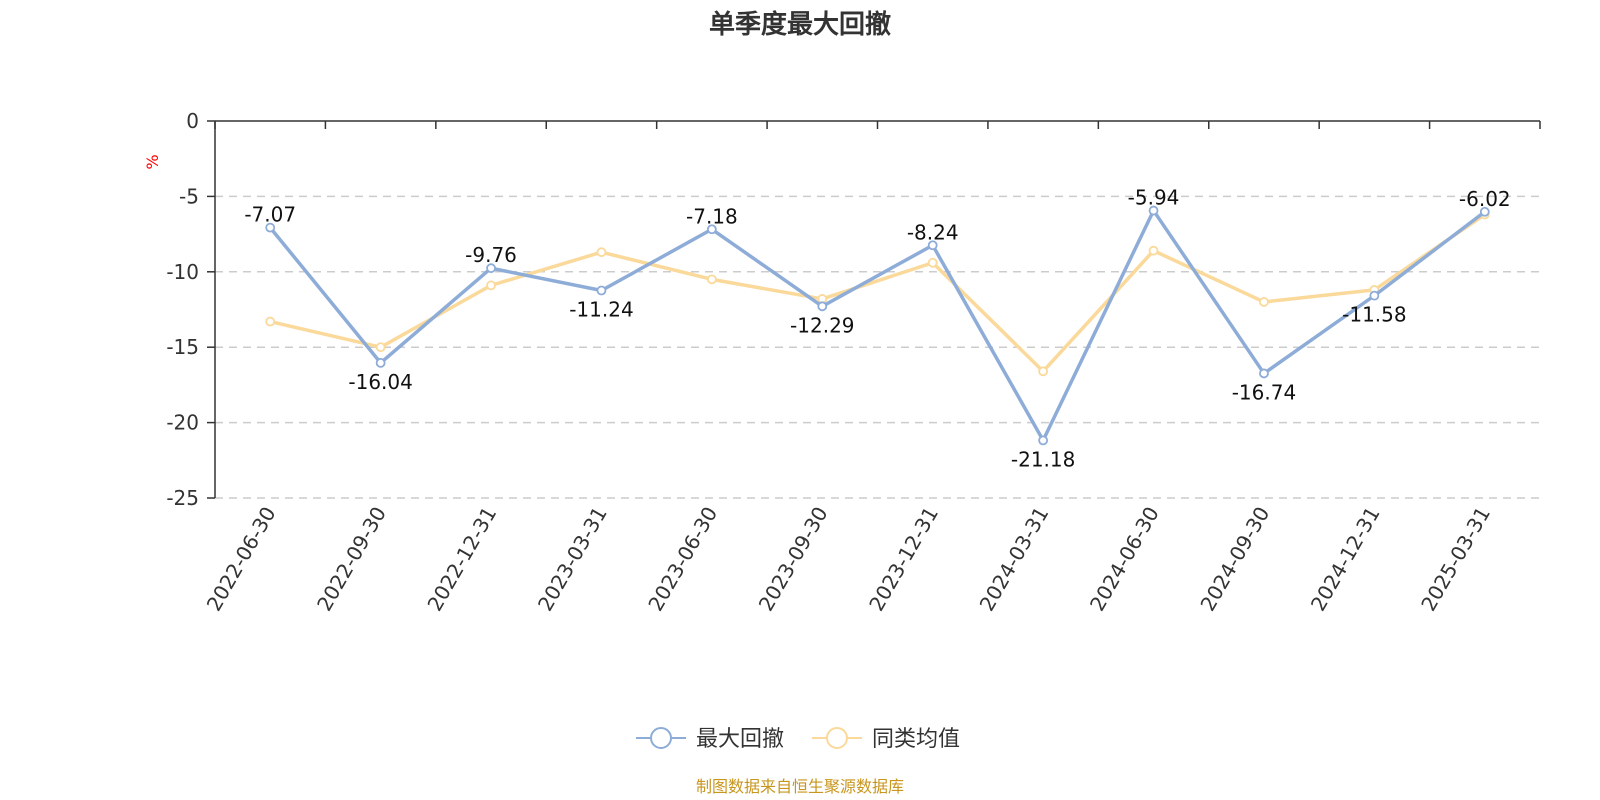 This screenshot has width=1600, height=800. I want to click on x-tick-label: 2024-12-31, so click(1345, 559).